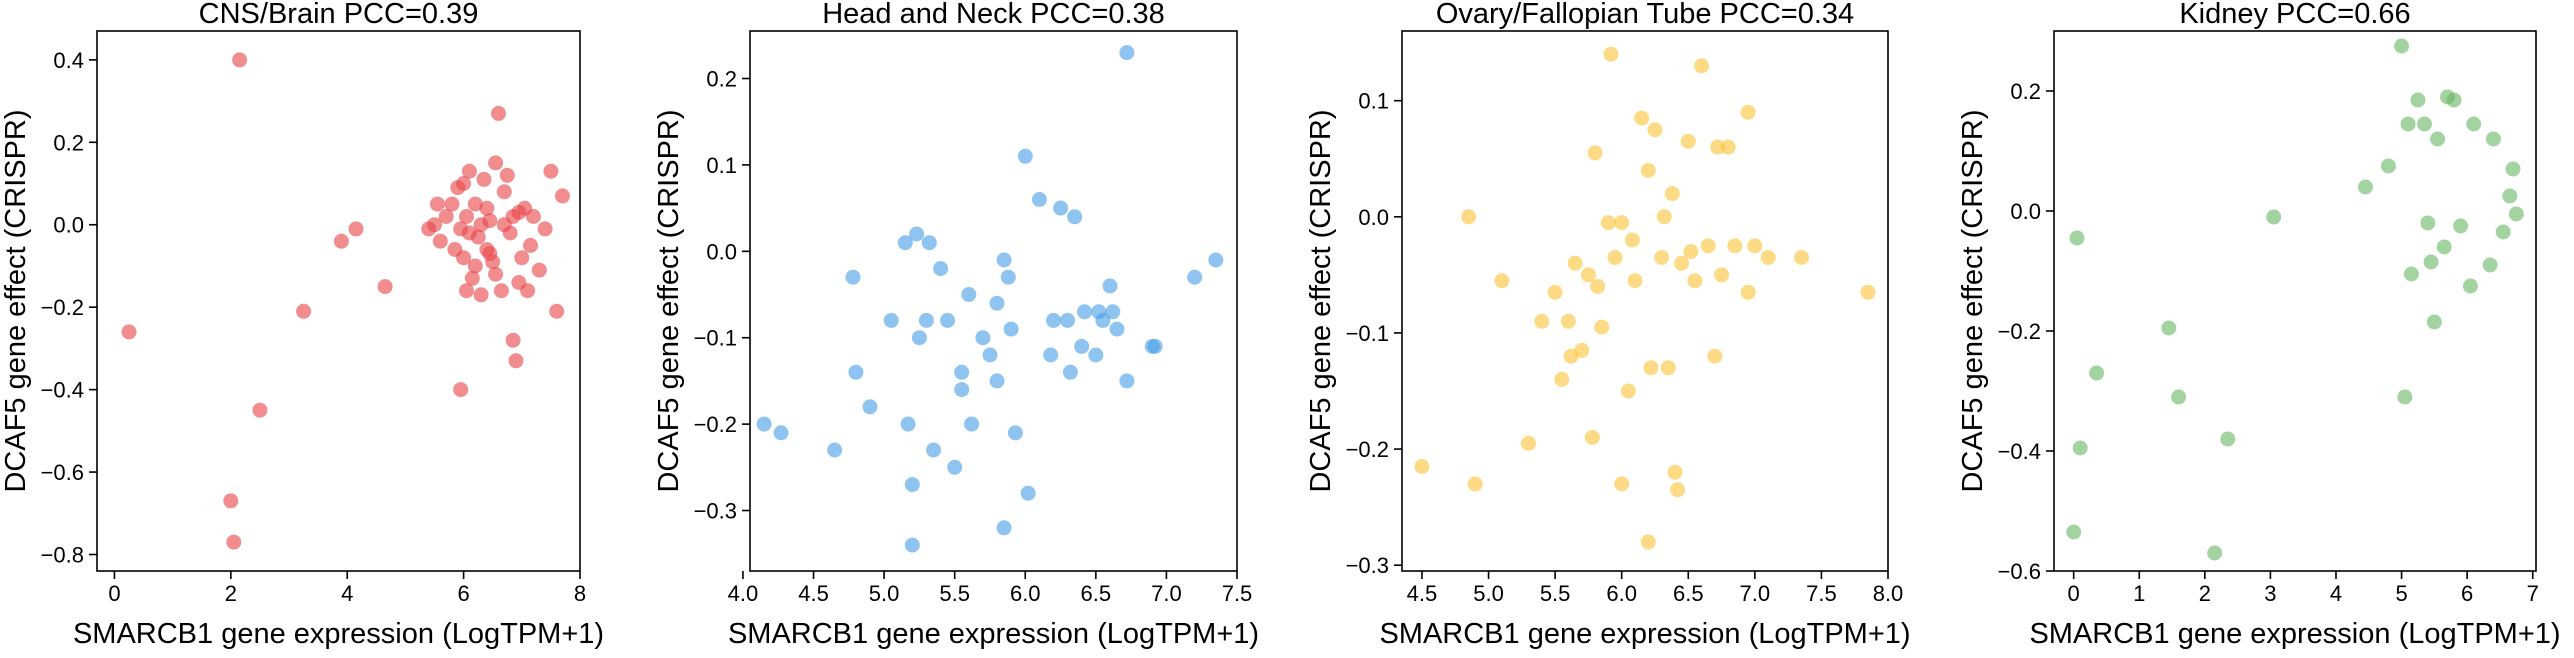 The image size is (2574, 658). Describe the element at coordinates (580, 593) in the screenshot. I see `x-tick-label: 8` at that location.